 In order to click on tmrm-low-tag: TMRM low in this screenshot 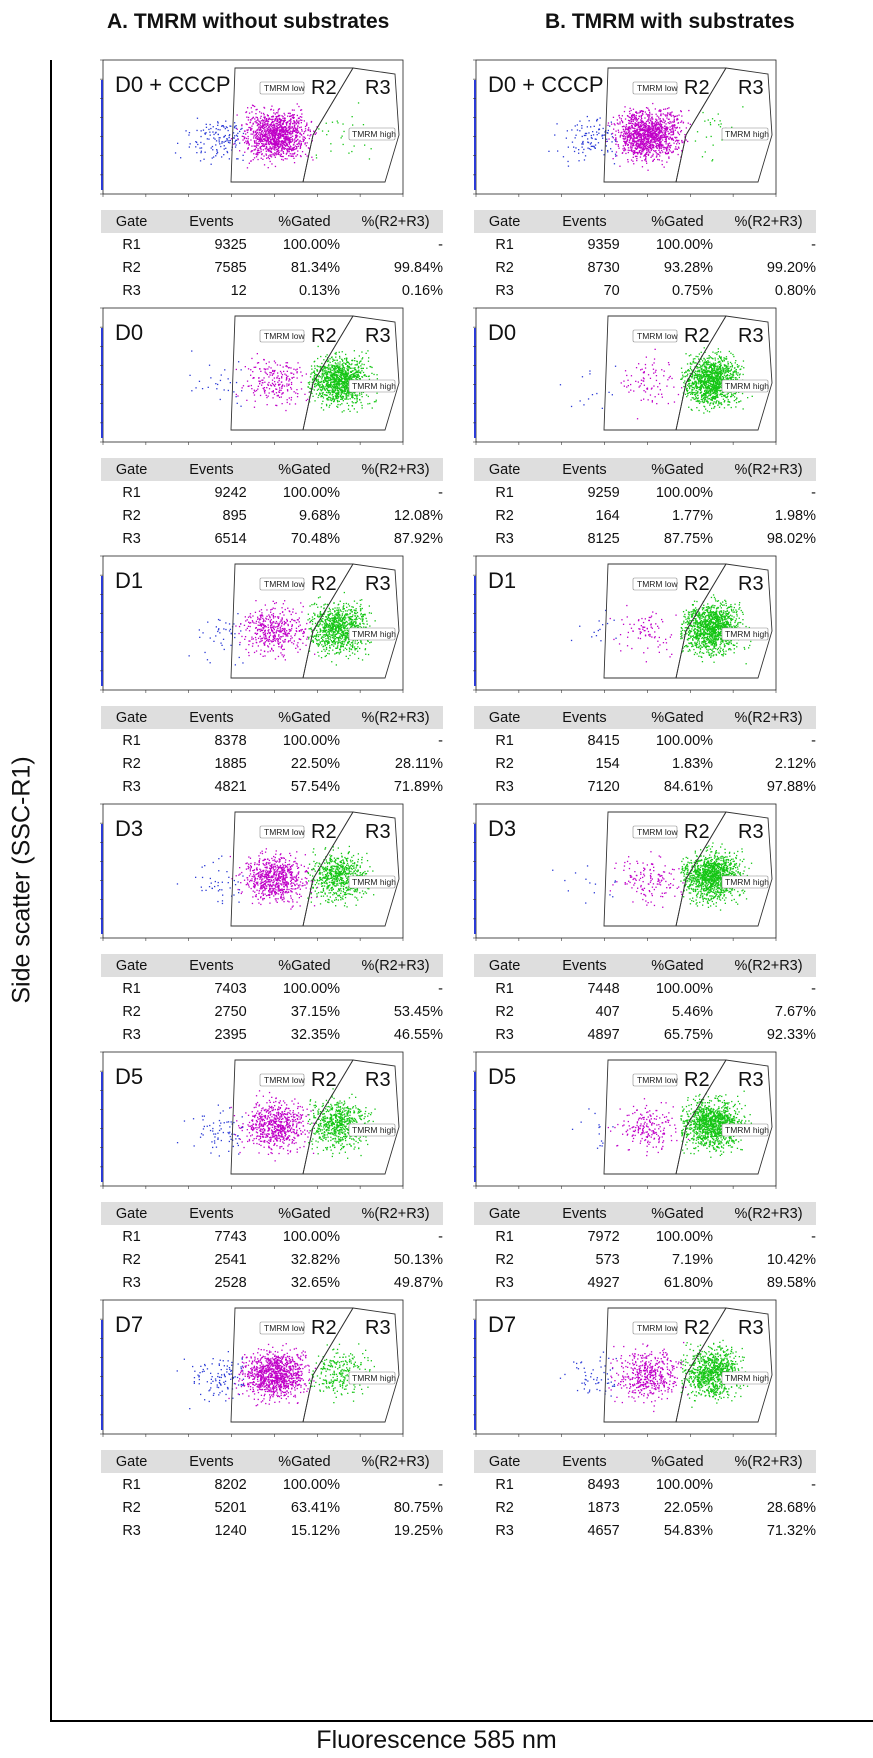, I will do `click(282, 88)`.